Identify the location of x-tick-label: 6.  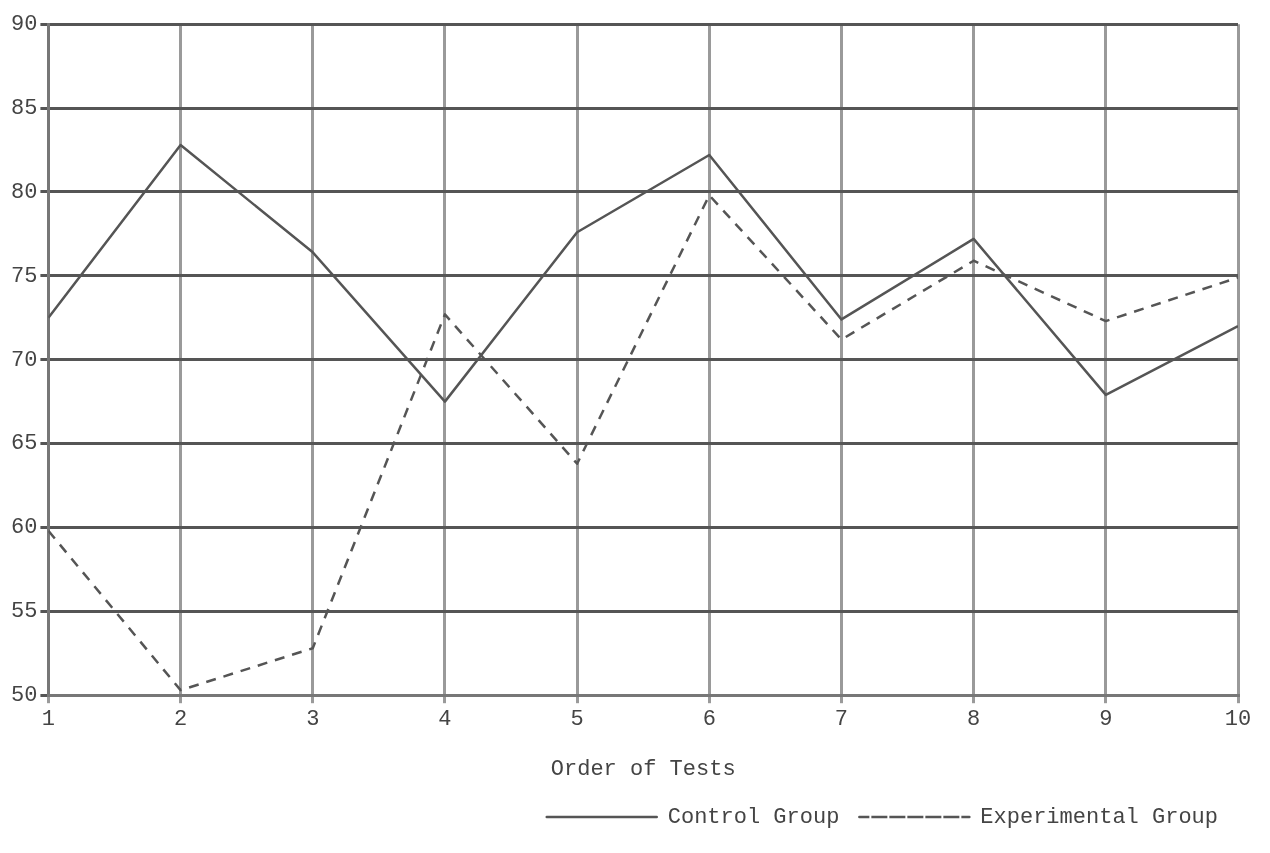
(709, 720).